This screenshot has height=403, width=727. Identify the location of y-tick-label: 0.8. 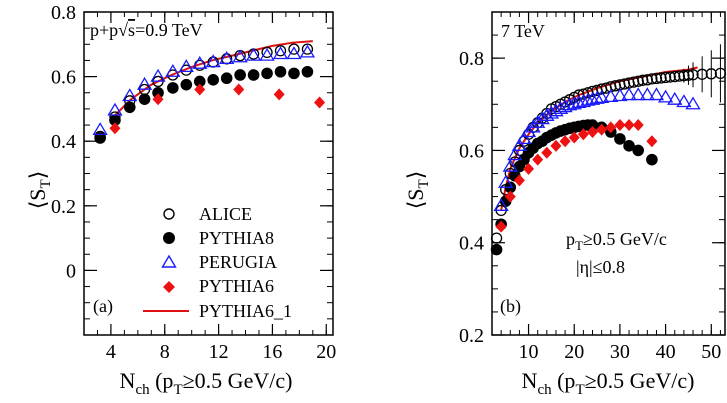
(63, 13).